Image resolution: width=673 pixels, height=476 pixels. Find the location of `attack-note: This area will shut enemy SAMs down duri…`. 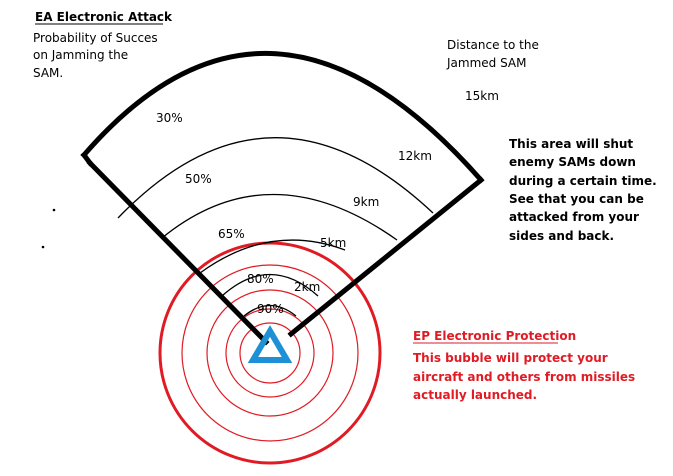

attack-note: This area will shut enemy SAMs down duri… is located at coordinates (583, 190).